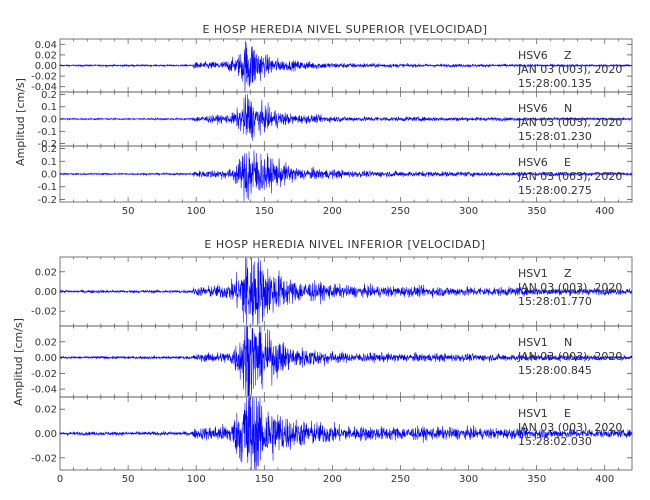 This screenshot has height=500, width=650. What do you see at coordinates (555, 301) in the screenshot?
I see `chart1-panel0-time-label: 15:28:01.770` at bounding box center [555, 301].